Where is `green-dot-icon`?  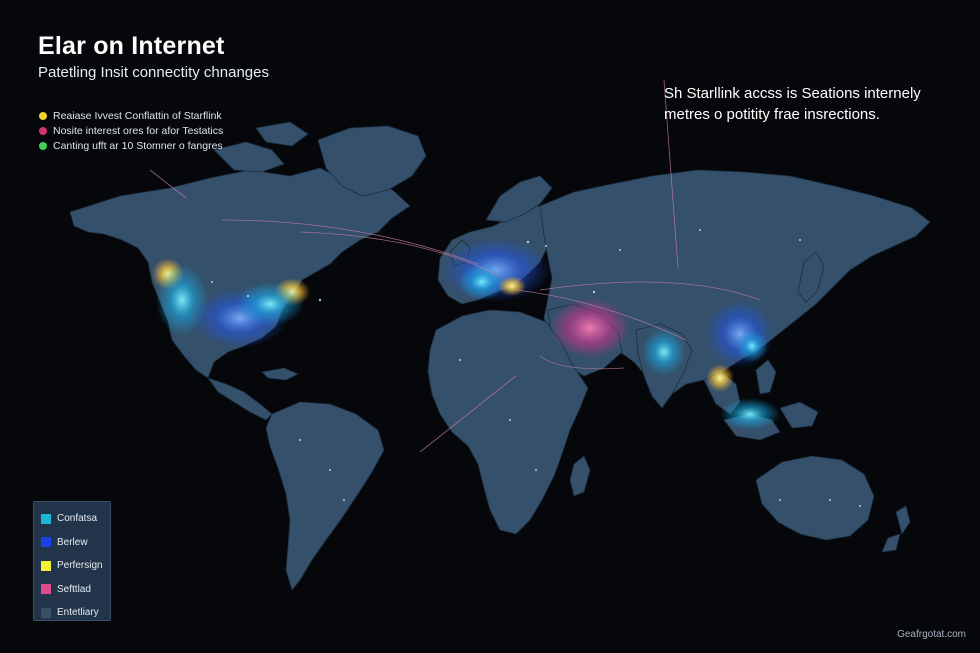
green-dot-icon is located at coordinates (43, 145).